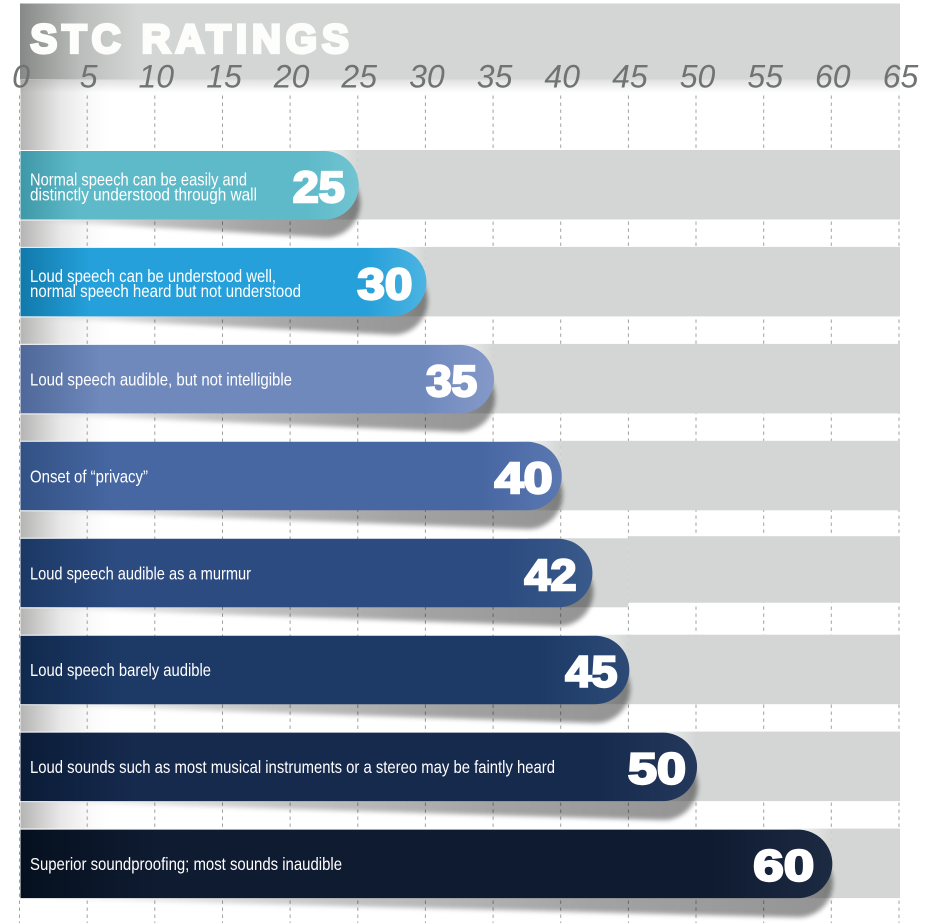 This screenshot has width=933, height=923. Describe the element at coordinates (901, 77) in the screenshot. I see `svg-text: 65` at that location.